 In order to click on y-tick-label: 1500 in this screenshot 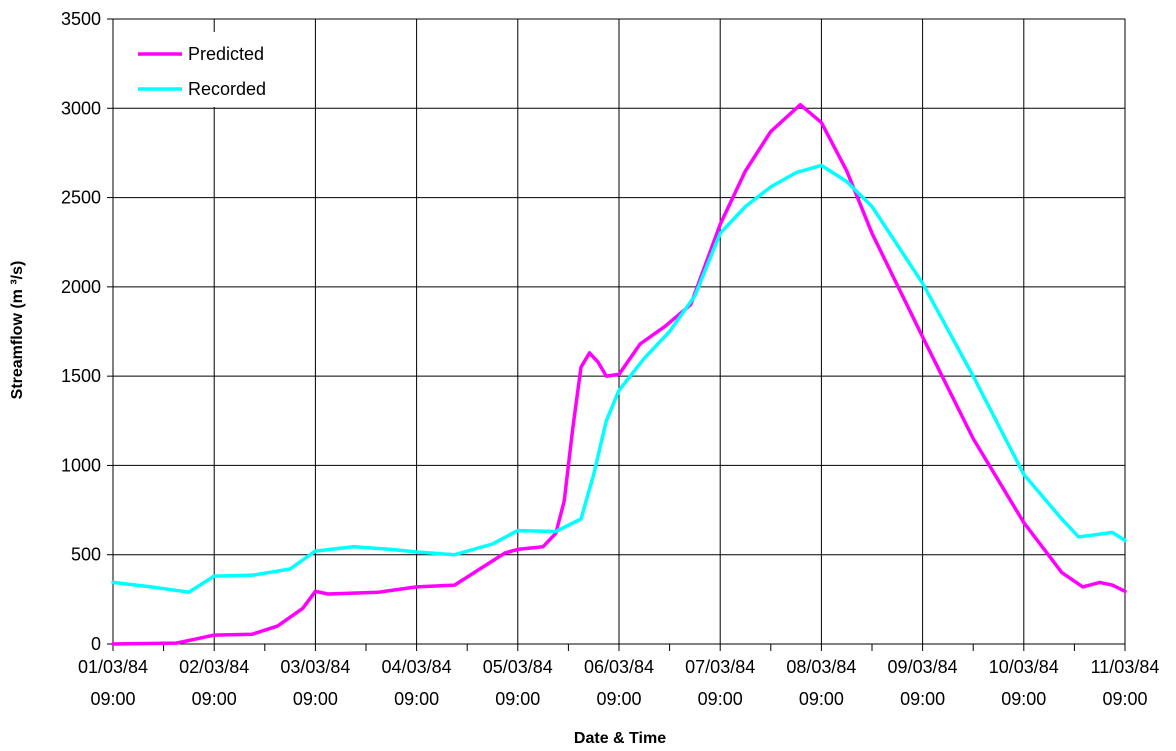, I will do `click(81, 376)`.